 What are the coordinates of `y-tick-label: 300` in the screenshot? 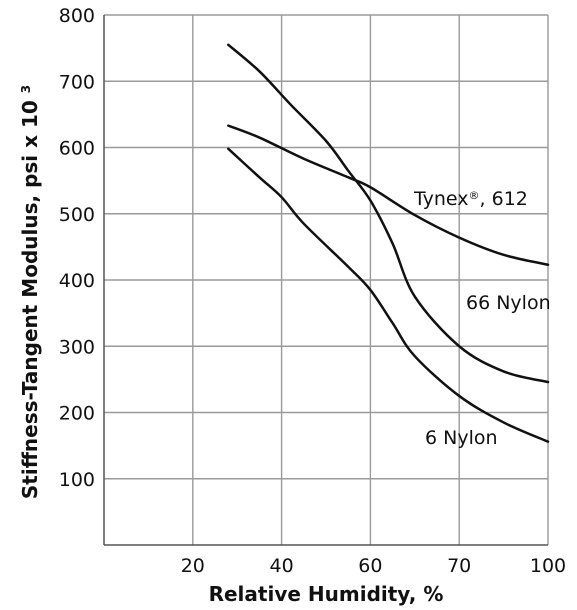 It's located at (77, 347).